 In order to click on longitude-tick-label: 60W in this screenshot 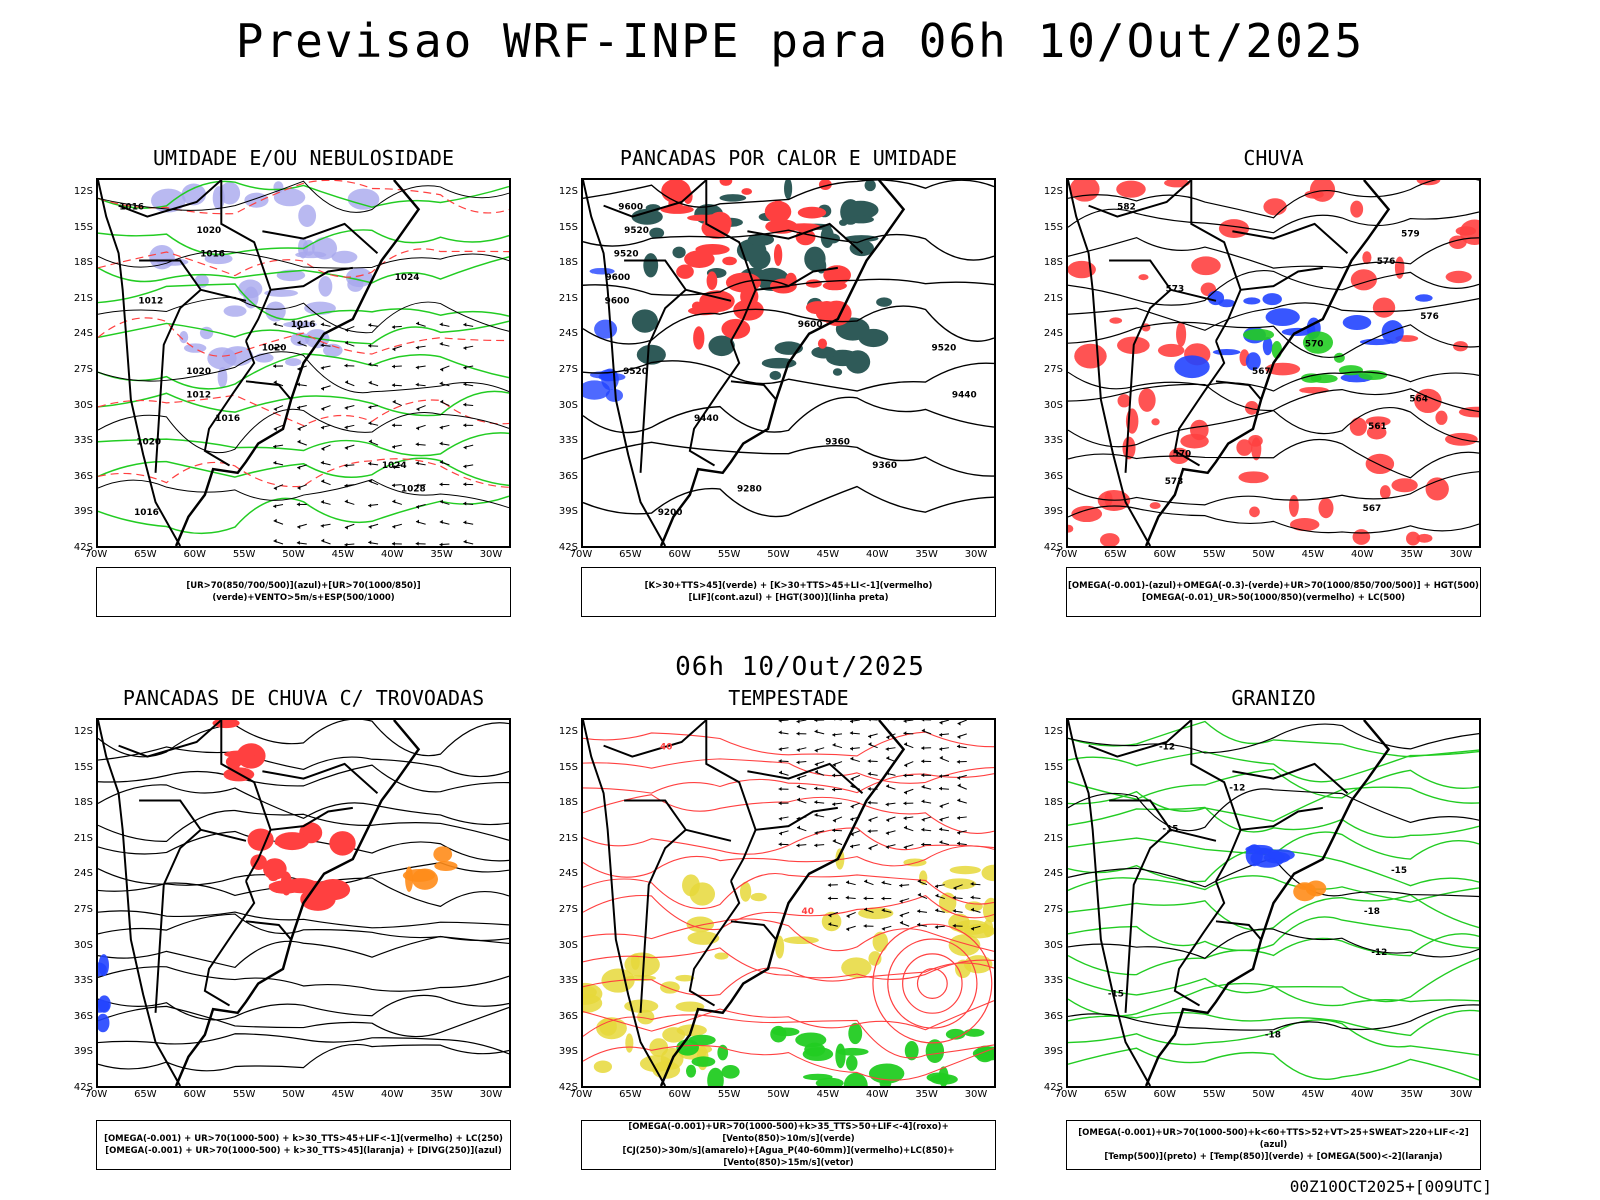, I will do `click(1165, 554)`.